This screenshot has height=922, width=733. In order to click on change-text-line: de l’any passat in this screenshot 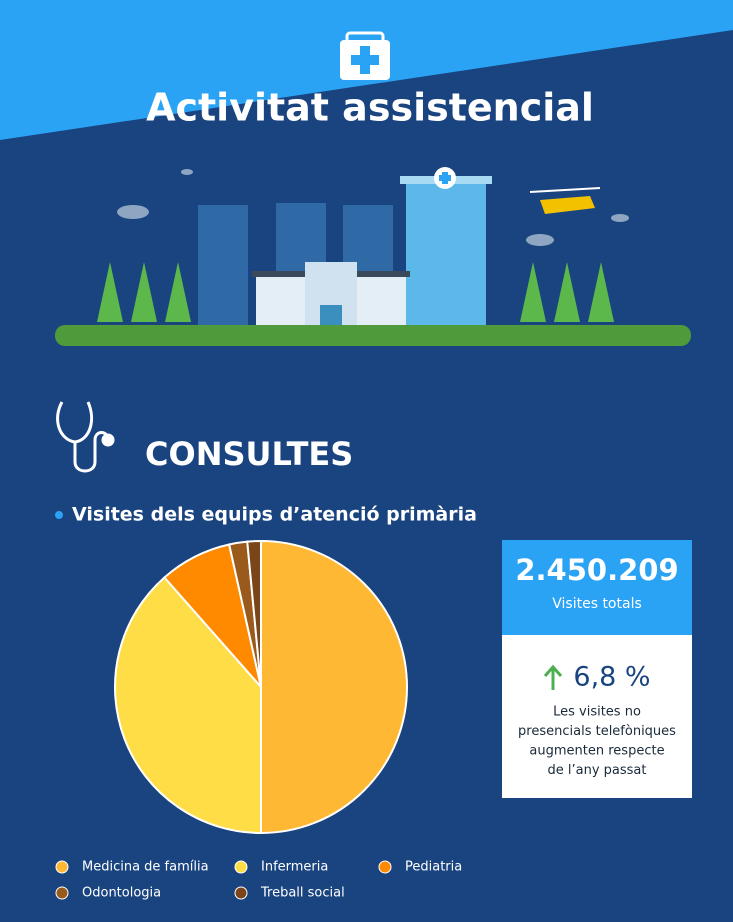, I will do `click(597, 770)`.